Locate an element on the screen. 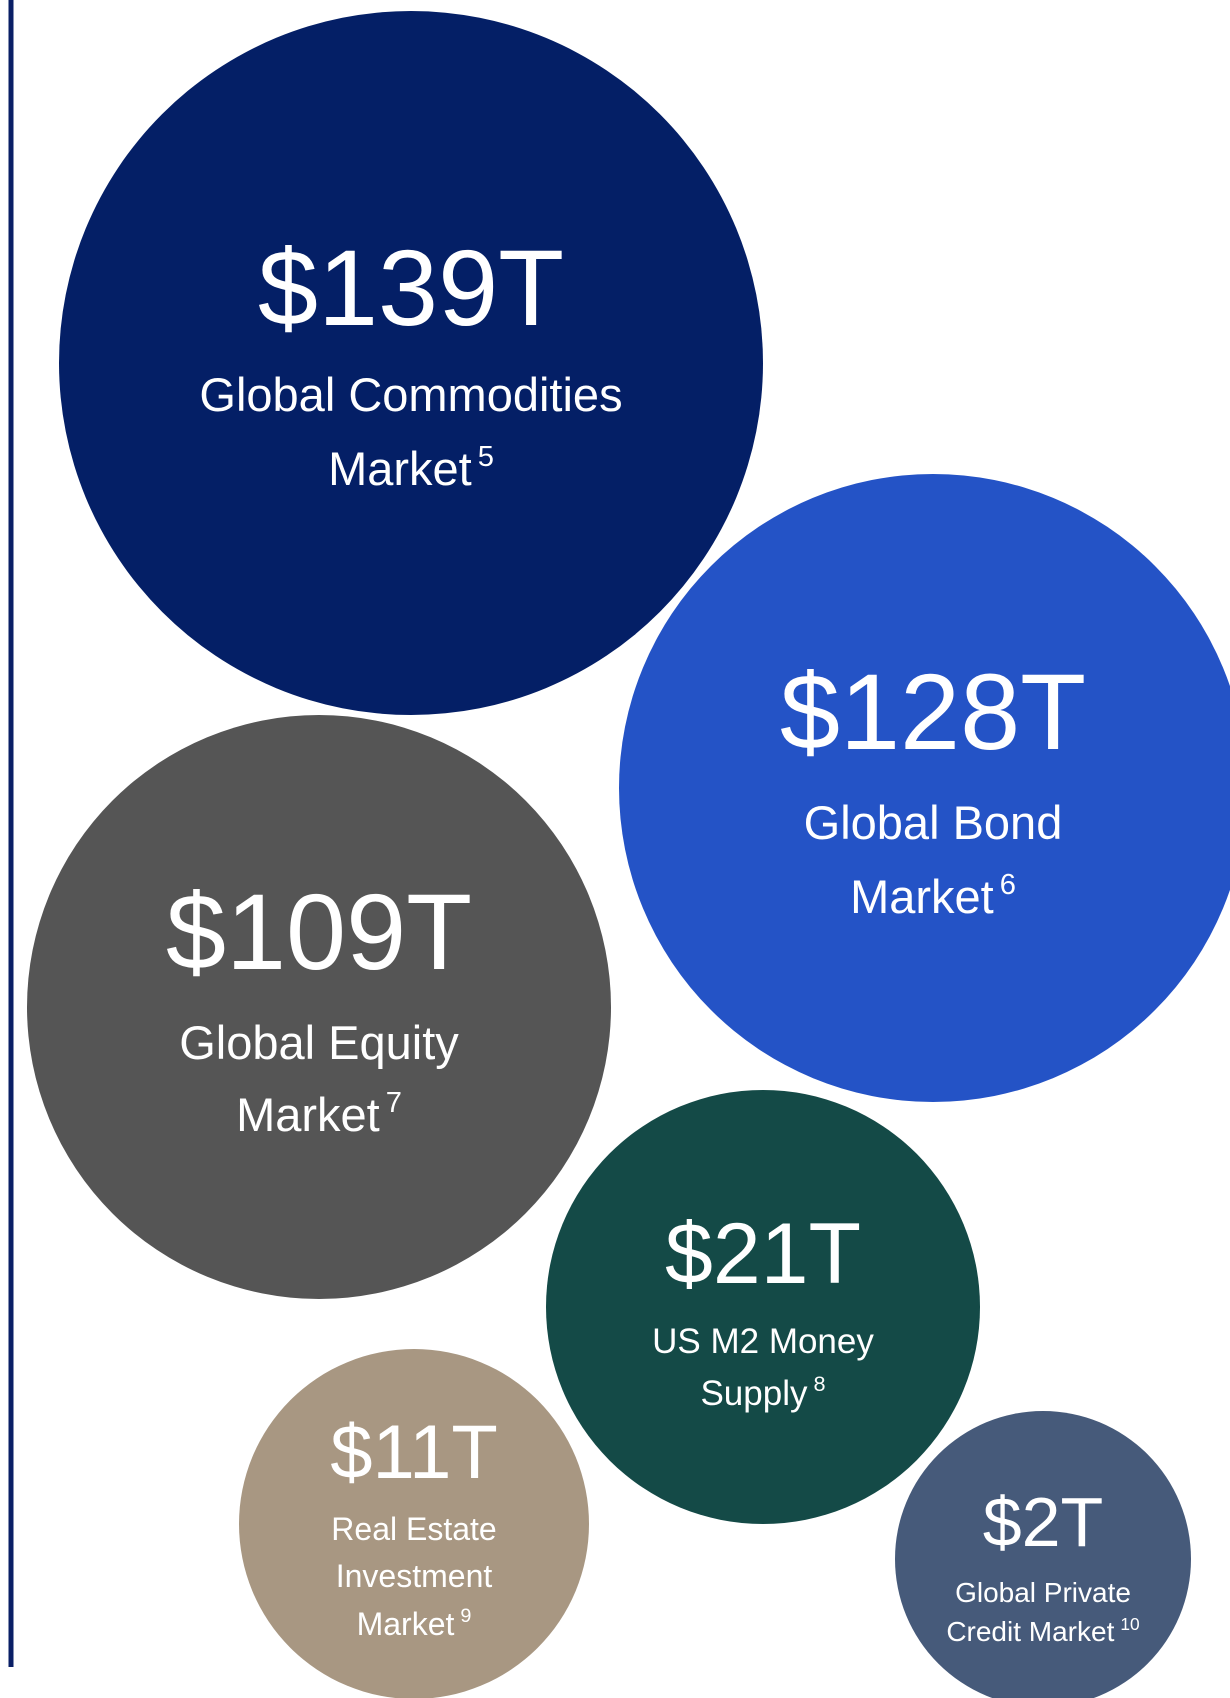 The width and height of the screenshot is (1230, 1698). bubble-label-line: Global Equity is located at coordinates (319, 1042).